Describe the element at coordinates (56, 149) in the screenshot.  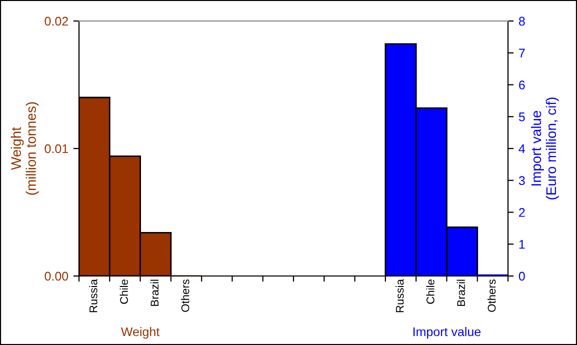
I see `y-tick-label: 0.01` at that location.